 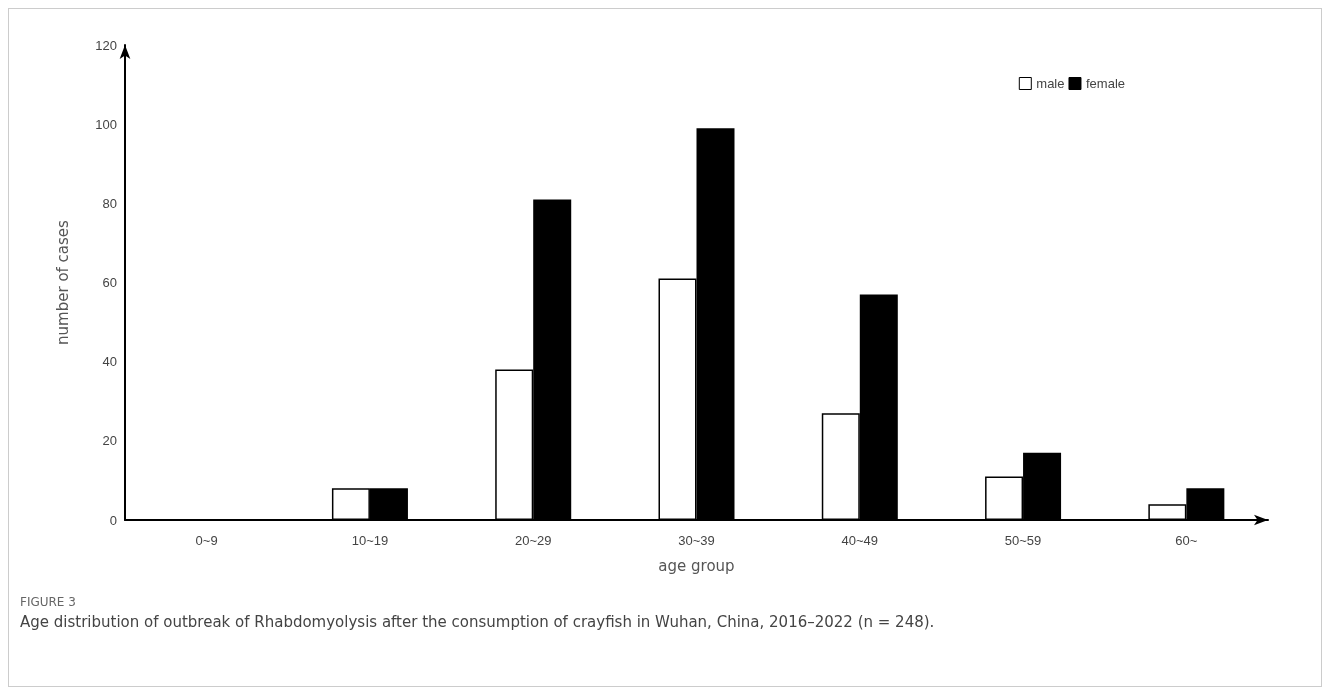 I want to click on x-tick-label: 30~39, so click(x=696, y=540).